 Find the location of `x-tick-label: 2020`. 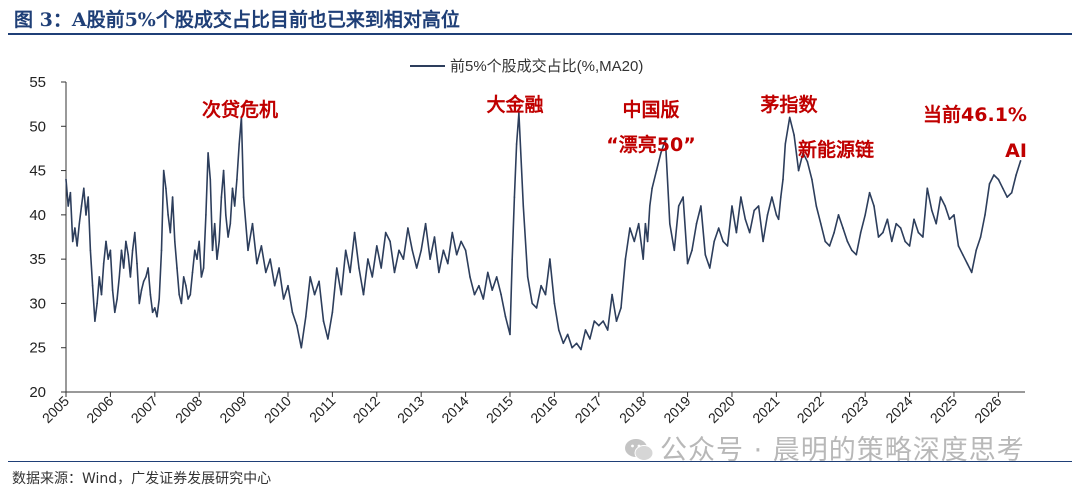

x-tick-label: 2020 is located at coordinates (721, 409).